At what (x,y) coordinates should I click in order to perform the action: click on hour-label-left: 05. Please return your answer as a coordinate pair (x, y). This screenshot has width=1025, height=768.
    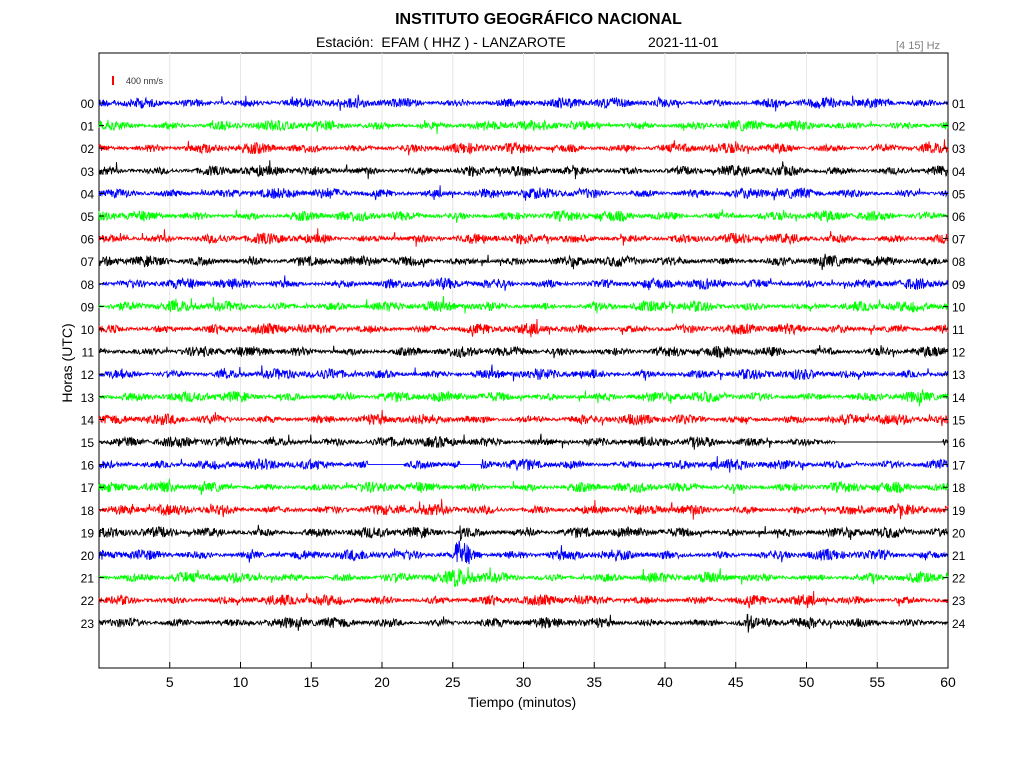
    Looking at the image, I should click on (88, 217).